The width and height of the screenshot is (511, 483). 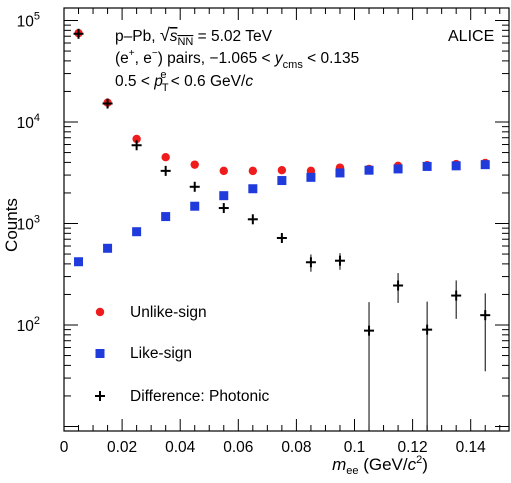 What do you see at coordinates (413, 447) in the screenshot?
I see `x-tick-label: 0.12` at bounding box center [413, 447].